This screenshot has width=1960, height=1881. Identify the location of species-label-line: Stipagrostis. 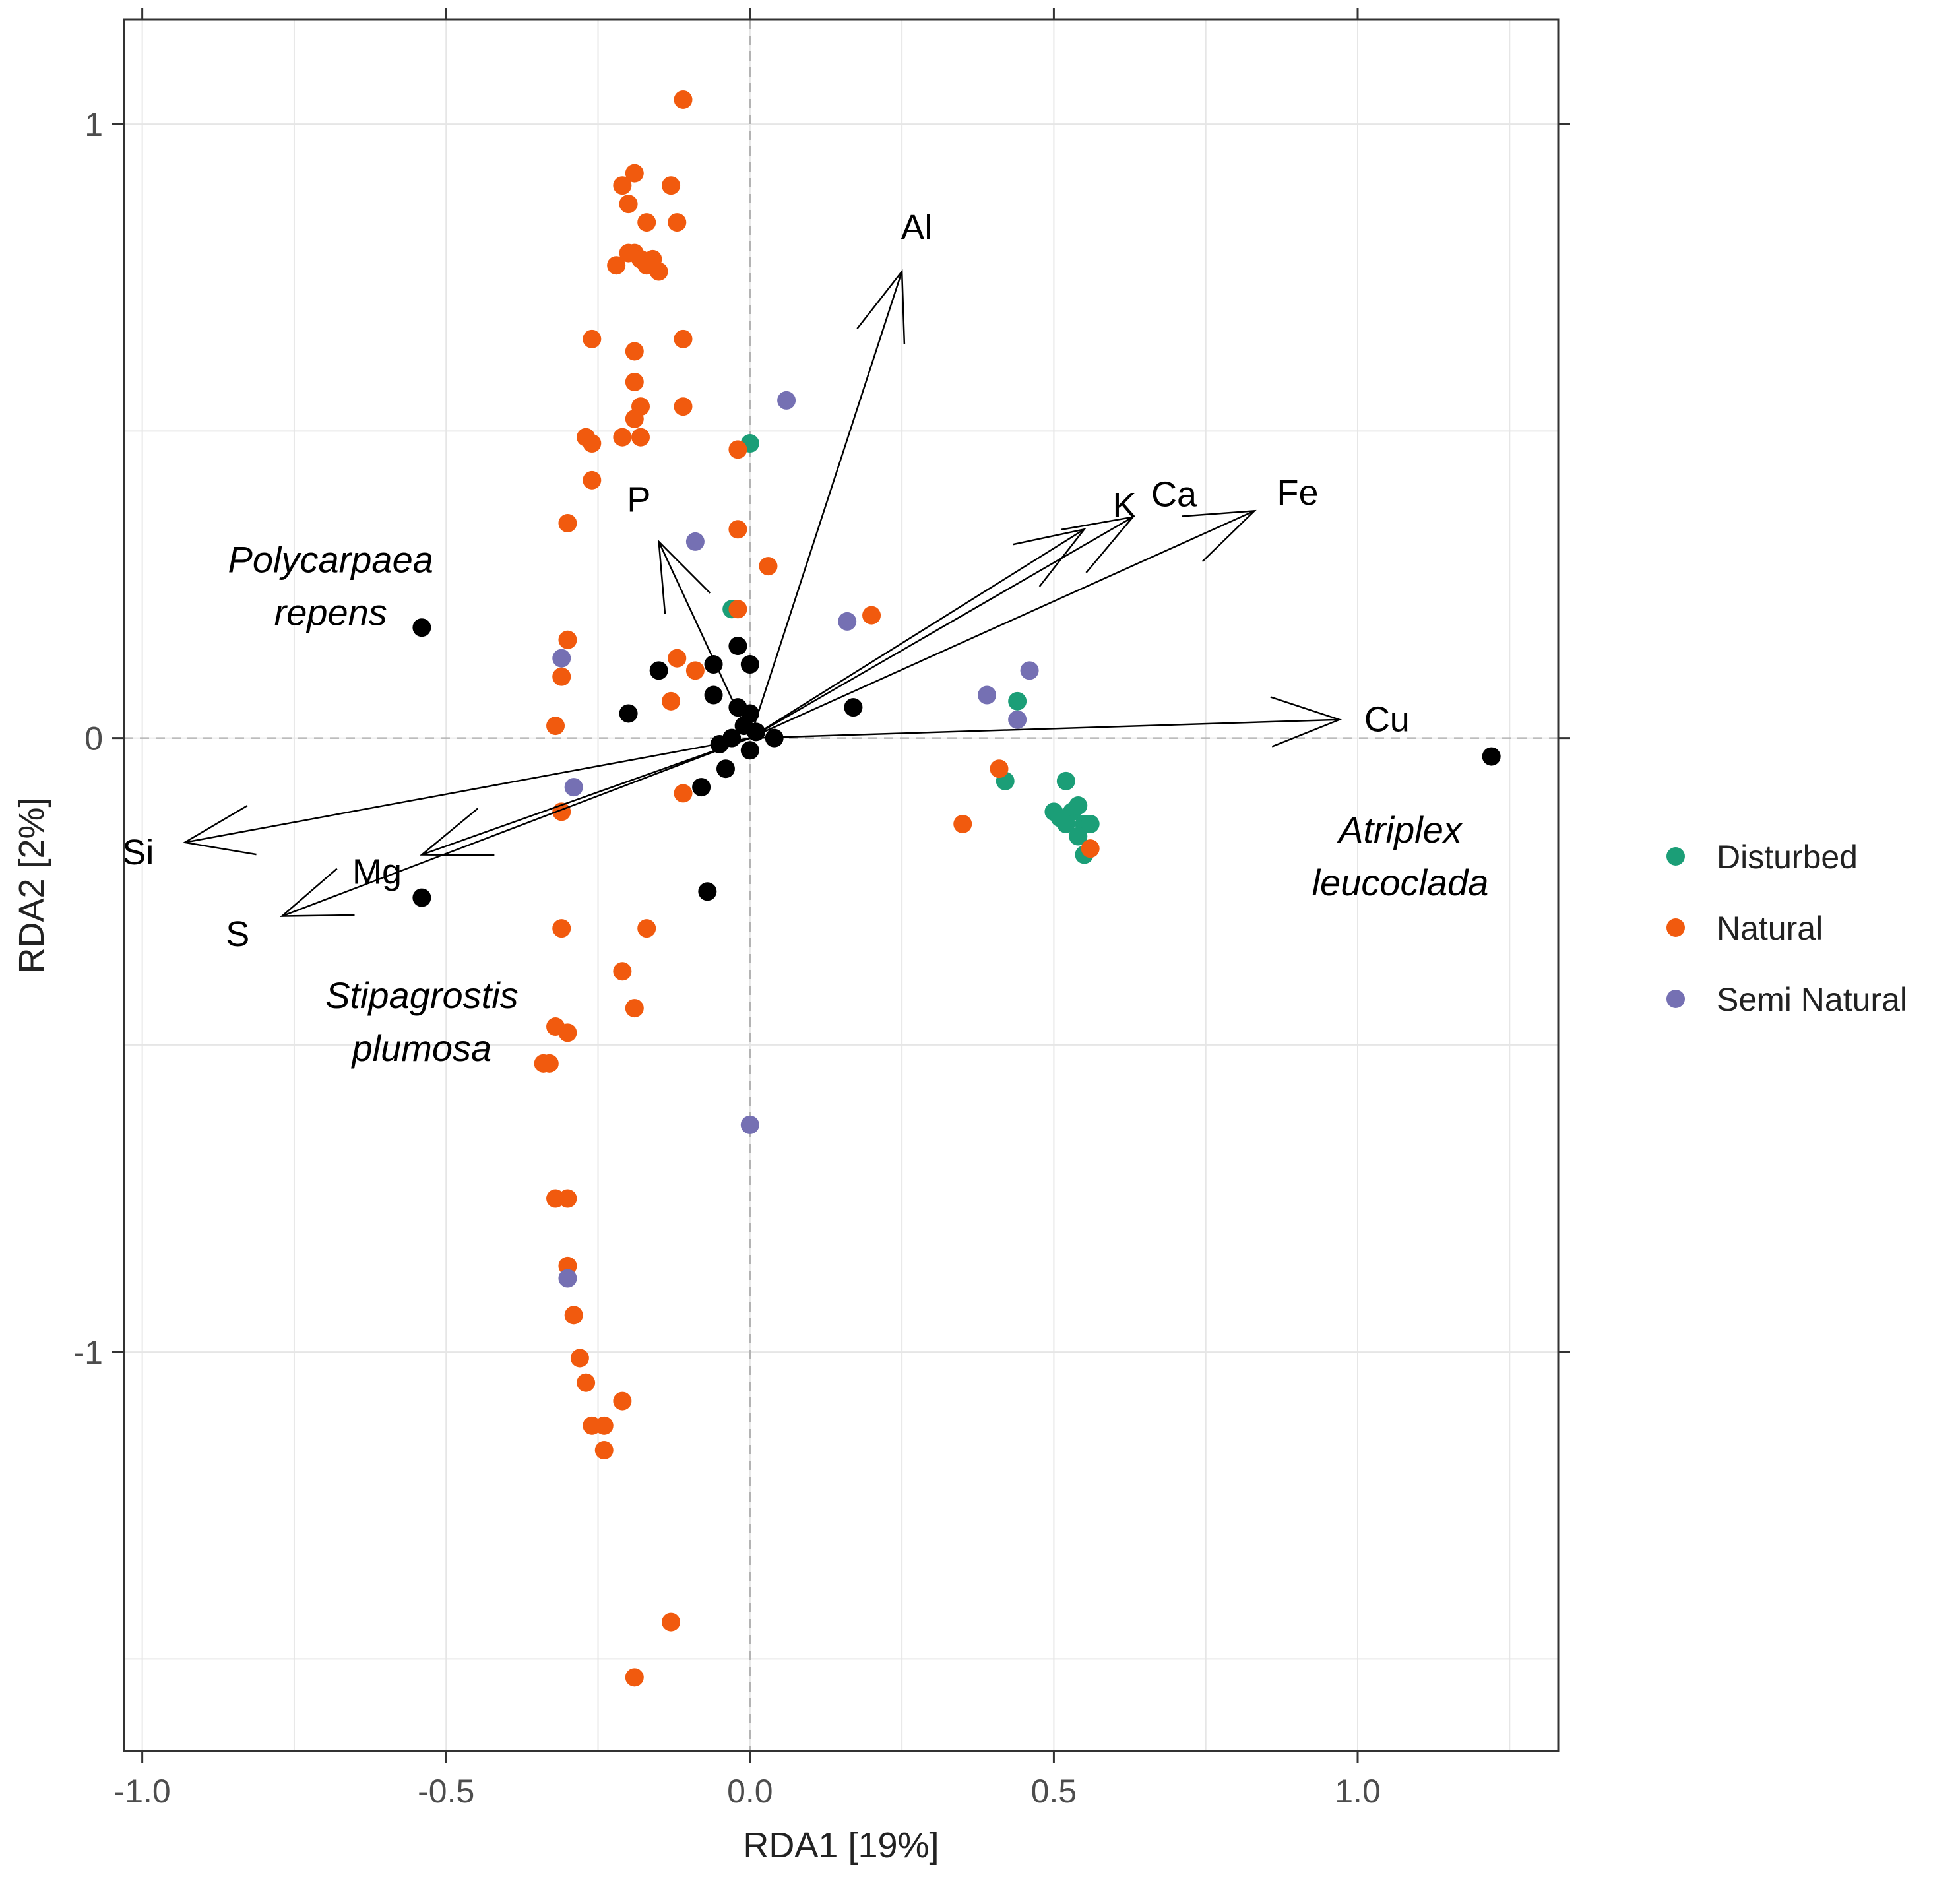
(422, 995).